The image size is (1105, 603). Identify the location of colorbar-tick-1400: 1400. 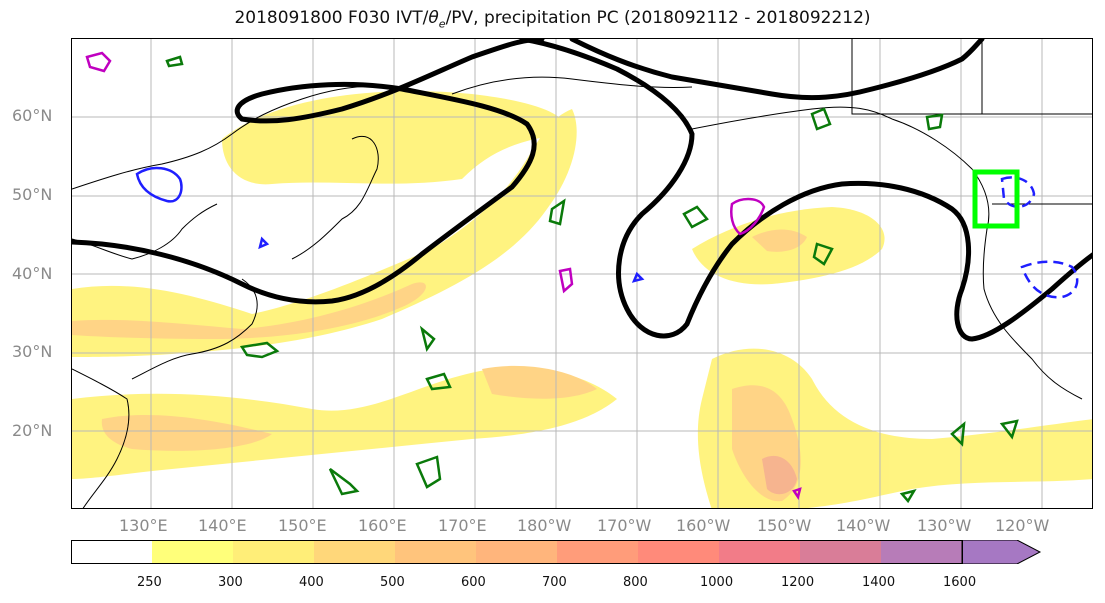
(879, 582).